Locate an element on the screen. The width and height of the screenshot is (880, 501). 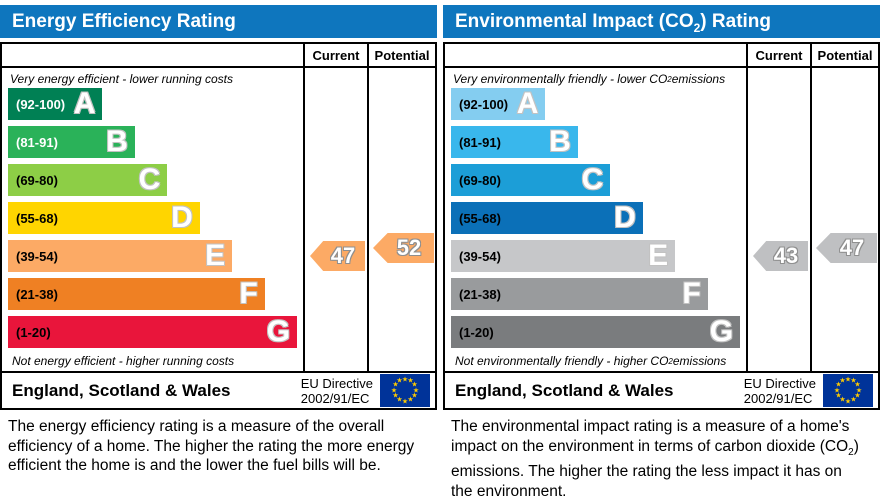
rating-value: 43 is located at coordinates (786, 255).